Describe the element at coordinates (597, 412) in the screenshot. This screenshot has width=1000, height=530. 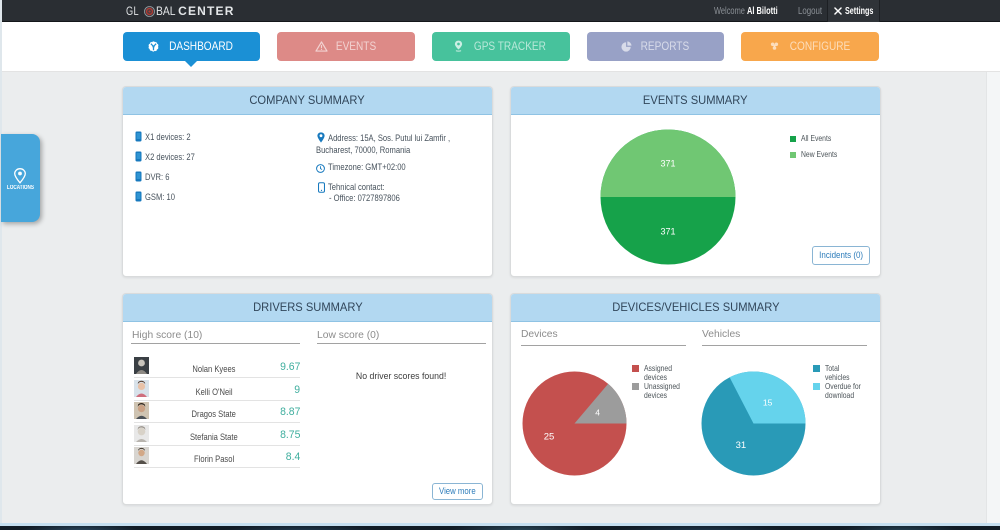
I see `svg-text: 4` at that location.